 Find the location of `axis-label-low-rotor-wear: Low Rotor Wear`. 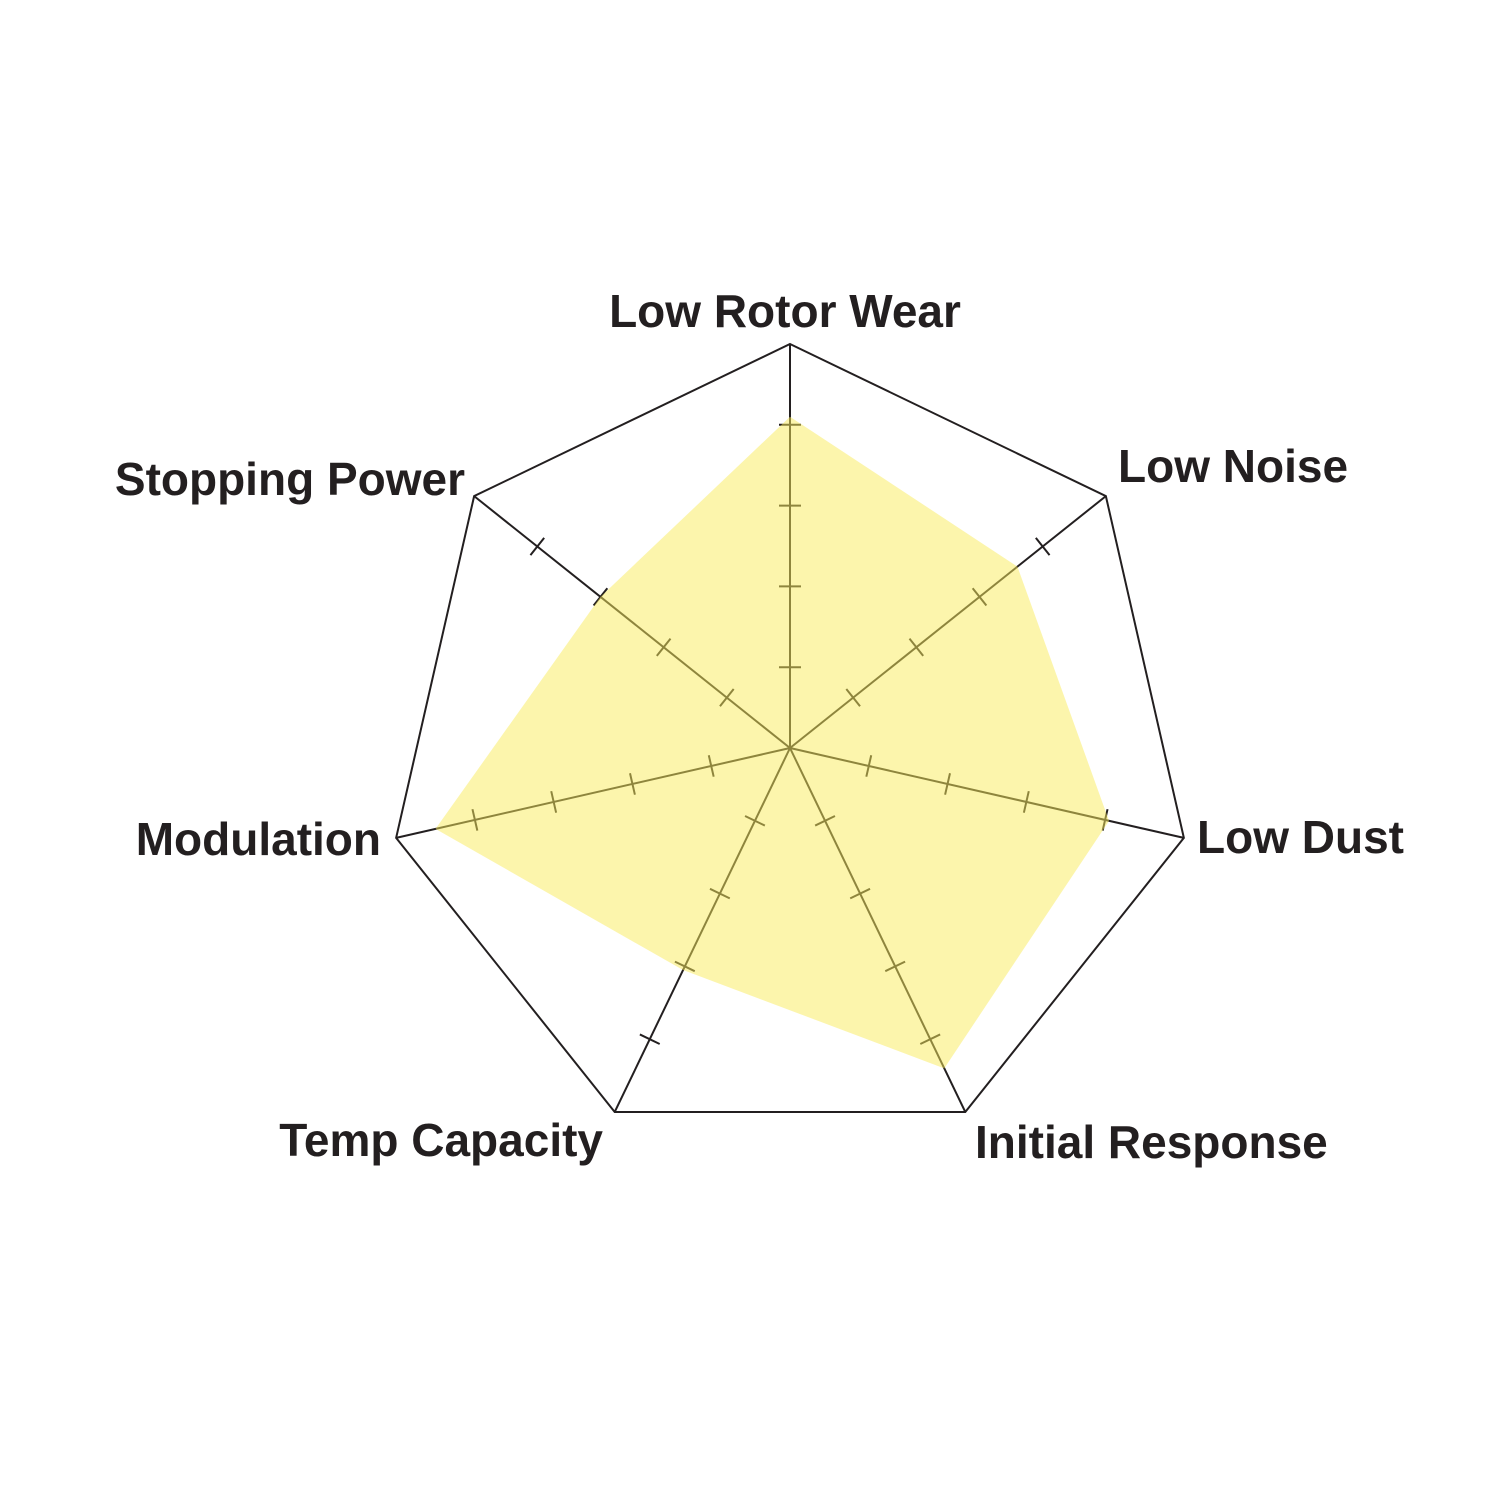

axis-label-low-rotor-wear: Low Rotor Wear is located at coordinates (785, 311).